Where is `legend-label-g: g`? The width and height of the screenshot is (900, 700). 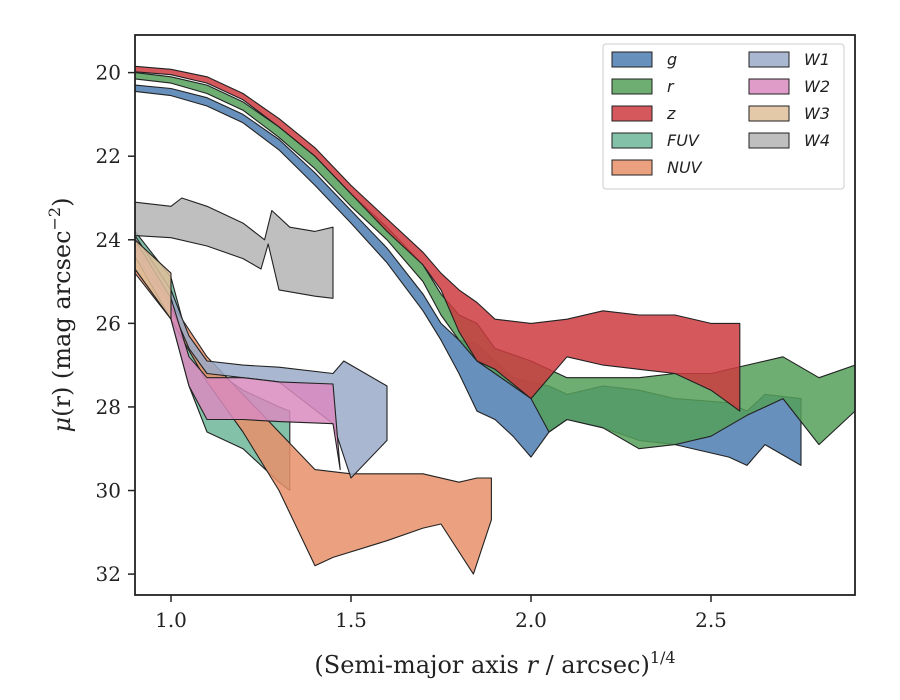 legend-label-g: g is located at coordinates (672, 59).